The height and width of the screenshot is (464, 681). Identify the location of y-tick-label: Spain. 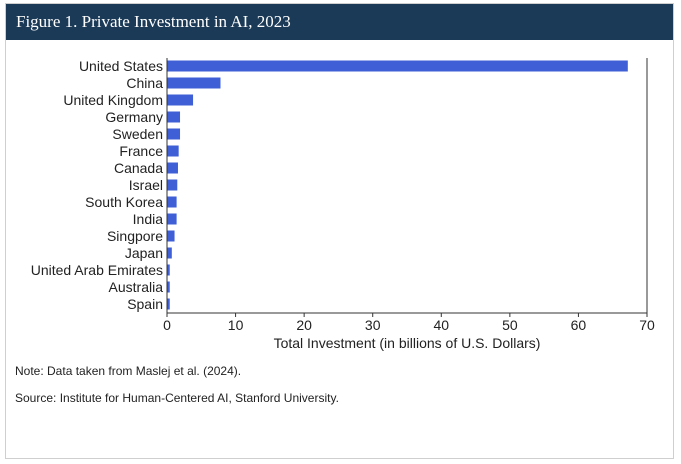
(145, 304).